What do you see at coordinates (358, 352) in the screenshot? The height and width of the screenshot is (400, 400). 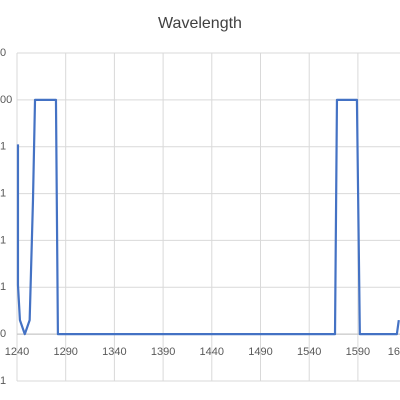 I see `x-tick-label: 1590` at bounding box center [358, 352].